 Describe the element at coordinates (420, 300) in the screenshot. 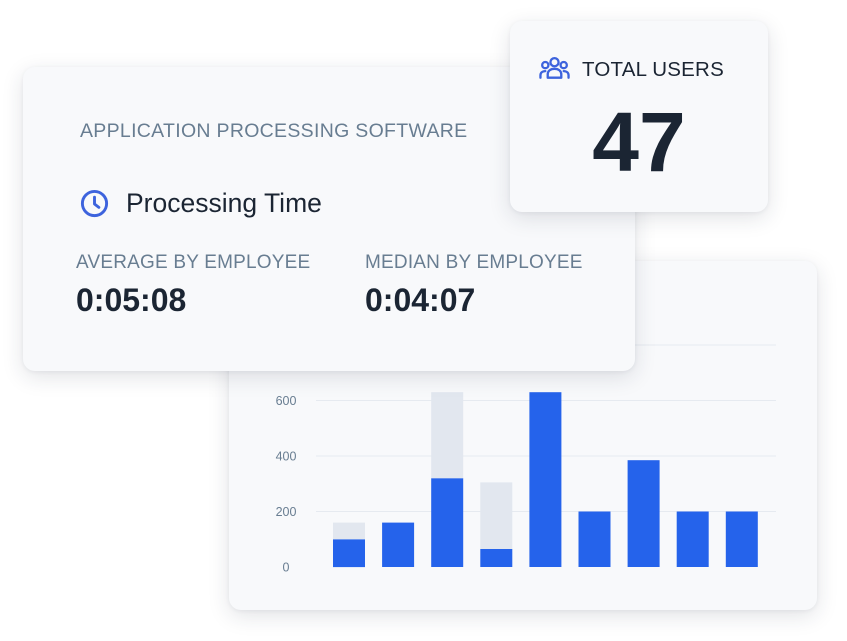

I see `median-value: 0:04:07` at that location.